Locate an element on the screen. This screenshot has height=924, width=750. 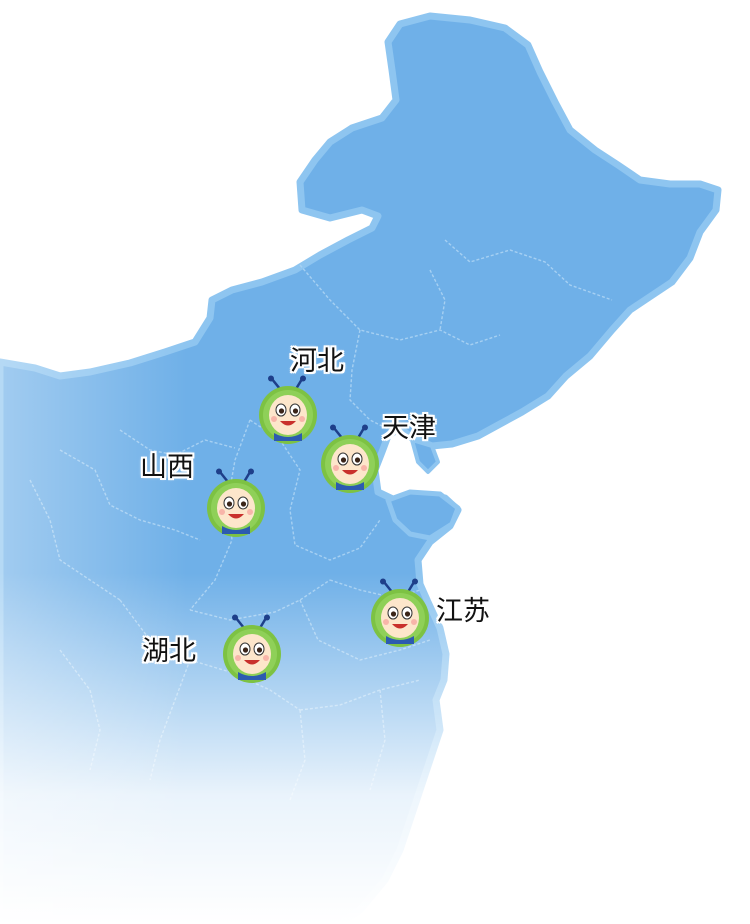
marker-hebei is located at coordinates (288, 411).